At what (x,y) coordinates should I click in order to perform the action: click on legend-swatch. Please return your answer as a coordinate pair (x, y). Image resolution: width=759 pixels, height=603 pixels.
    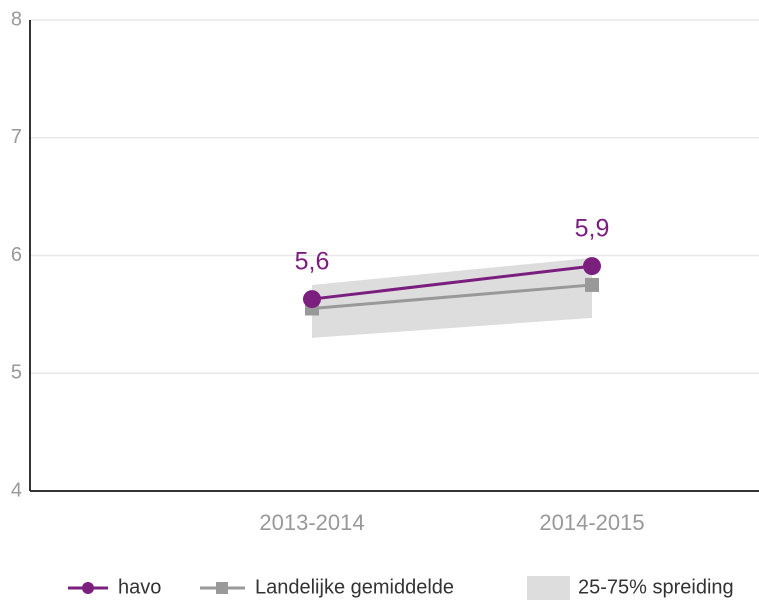
    Looking at the image, I should click on (548, 588).